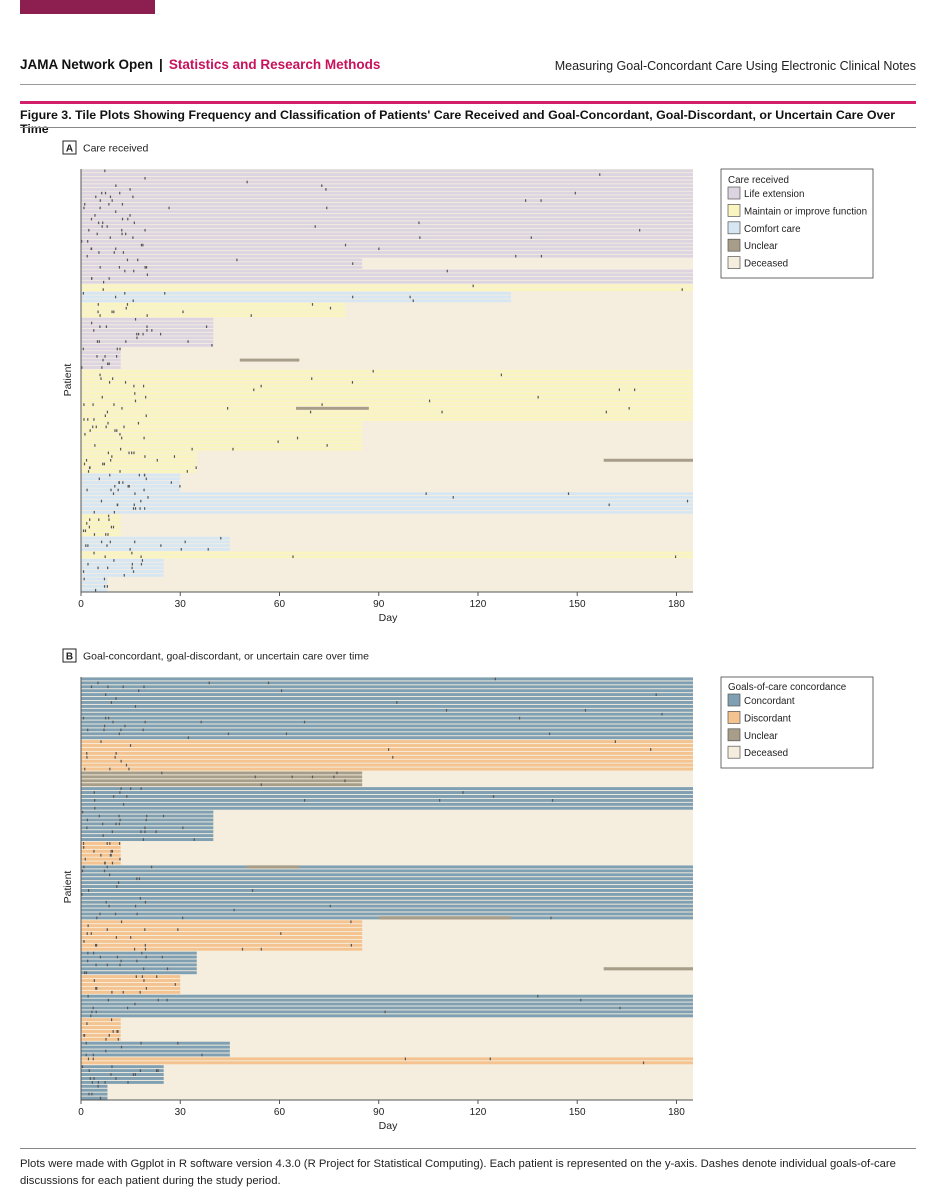 The width and height of the screenshot is (938, 1200). What do you see at coordinates (769, 701) in the screenshot?
I see `legend-label: Concordant` at bounding box center [769, 701].